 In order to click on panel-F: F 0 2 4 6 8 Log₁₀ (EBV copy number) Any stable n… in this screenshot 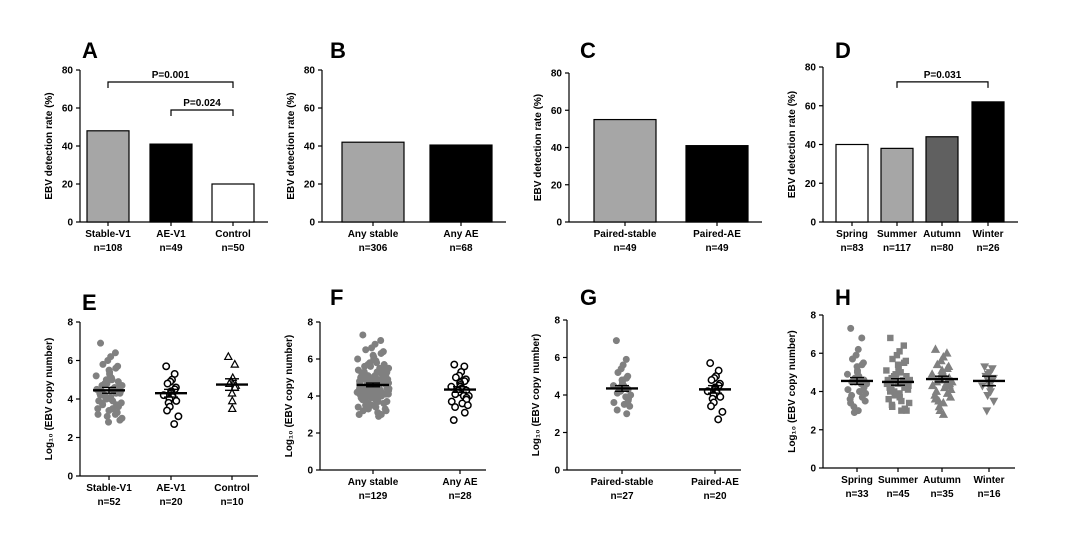, I will do `click(385, 393)`.